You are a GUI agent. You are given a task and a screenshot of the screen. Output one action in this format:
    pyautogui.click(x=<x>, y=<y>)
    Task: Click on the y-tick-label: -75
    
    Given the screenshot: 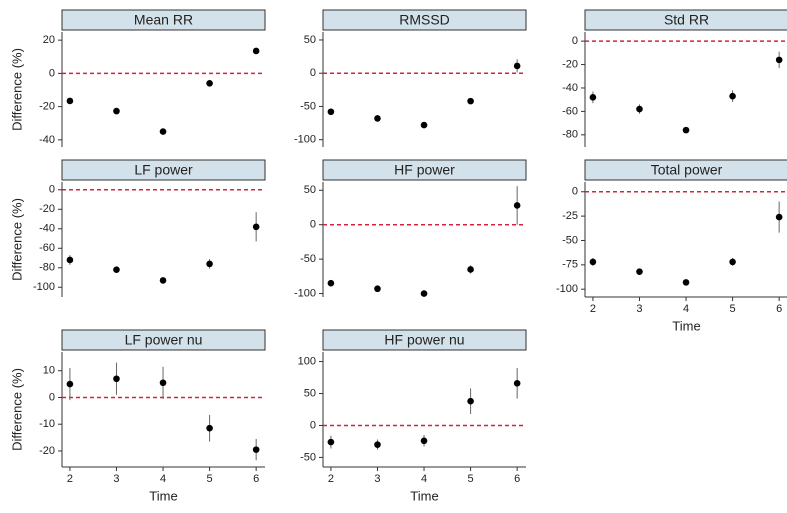 What is the action you would take?
    pyautogui.click(x=570, y=265)
    